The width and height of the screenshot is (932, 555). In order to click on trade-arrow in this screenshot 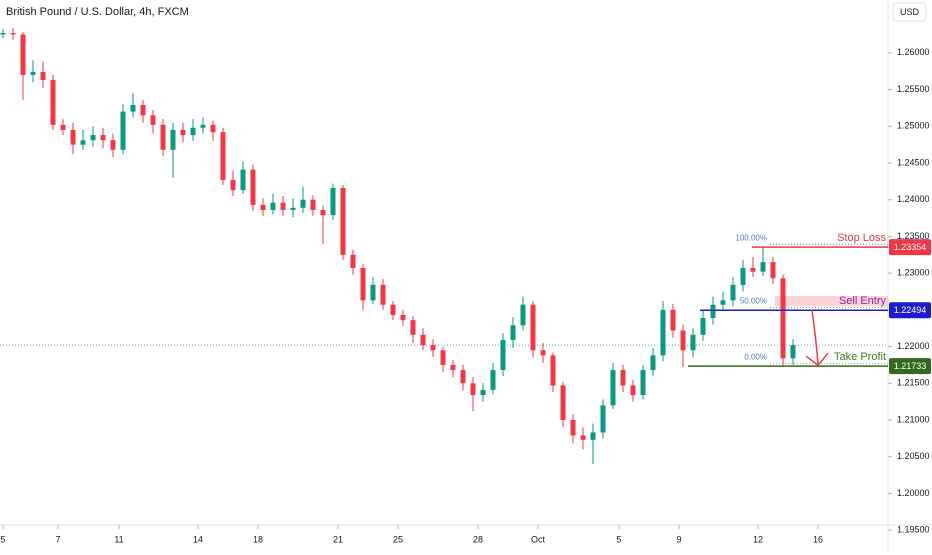, I will do `click(815, 337)`.